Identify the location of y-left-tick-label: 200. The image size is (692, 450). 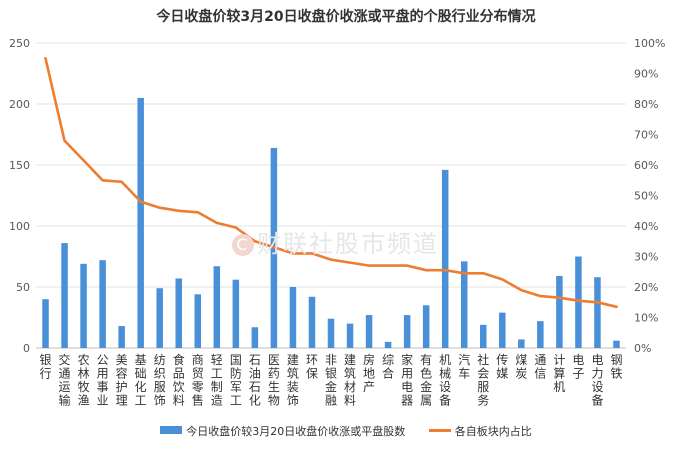
(19, 104).